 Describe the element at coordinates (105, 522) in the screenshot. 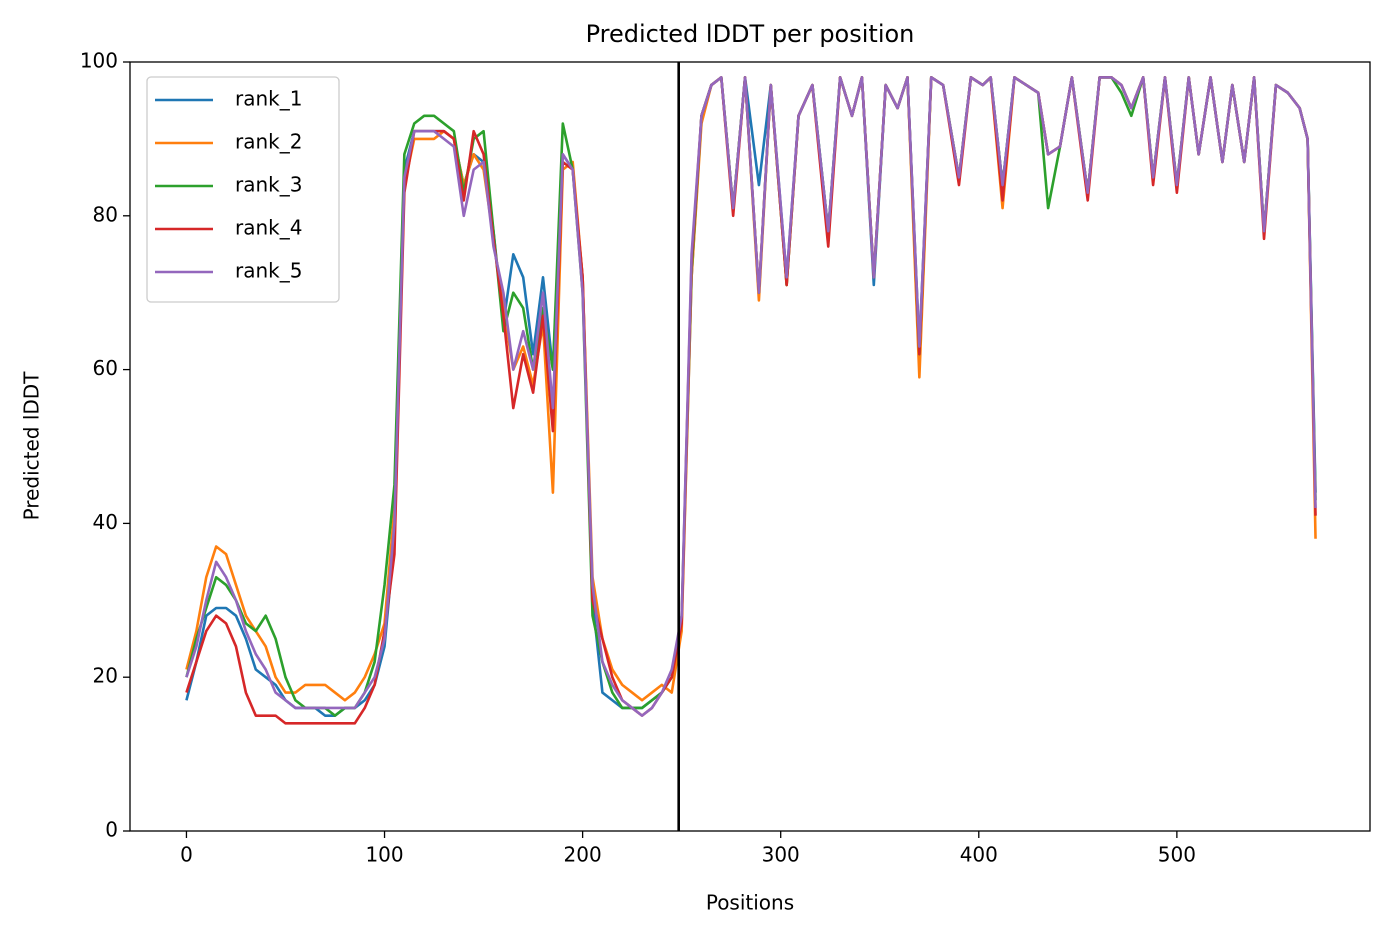

I see `y-tick-label: 40` at that location.